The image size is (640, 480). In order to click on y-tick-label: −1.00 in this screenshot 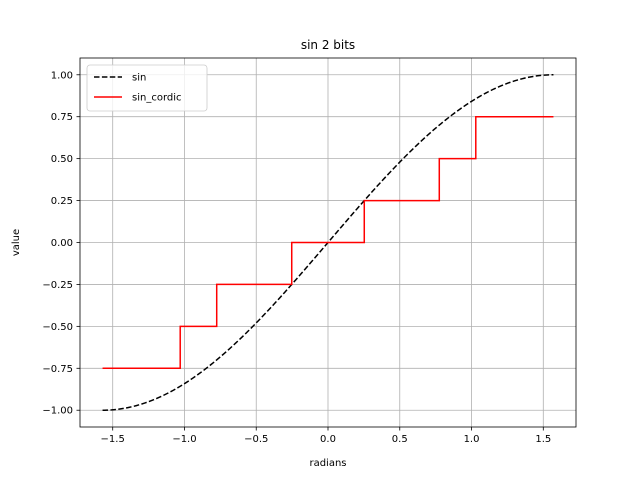, I will do `click(57, 411)`.